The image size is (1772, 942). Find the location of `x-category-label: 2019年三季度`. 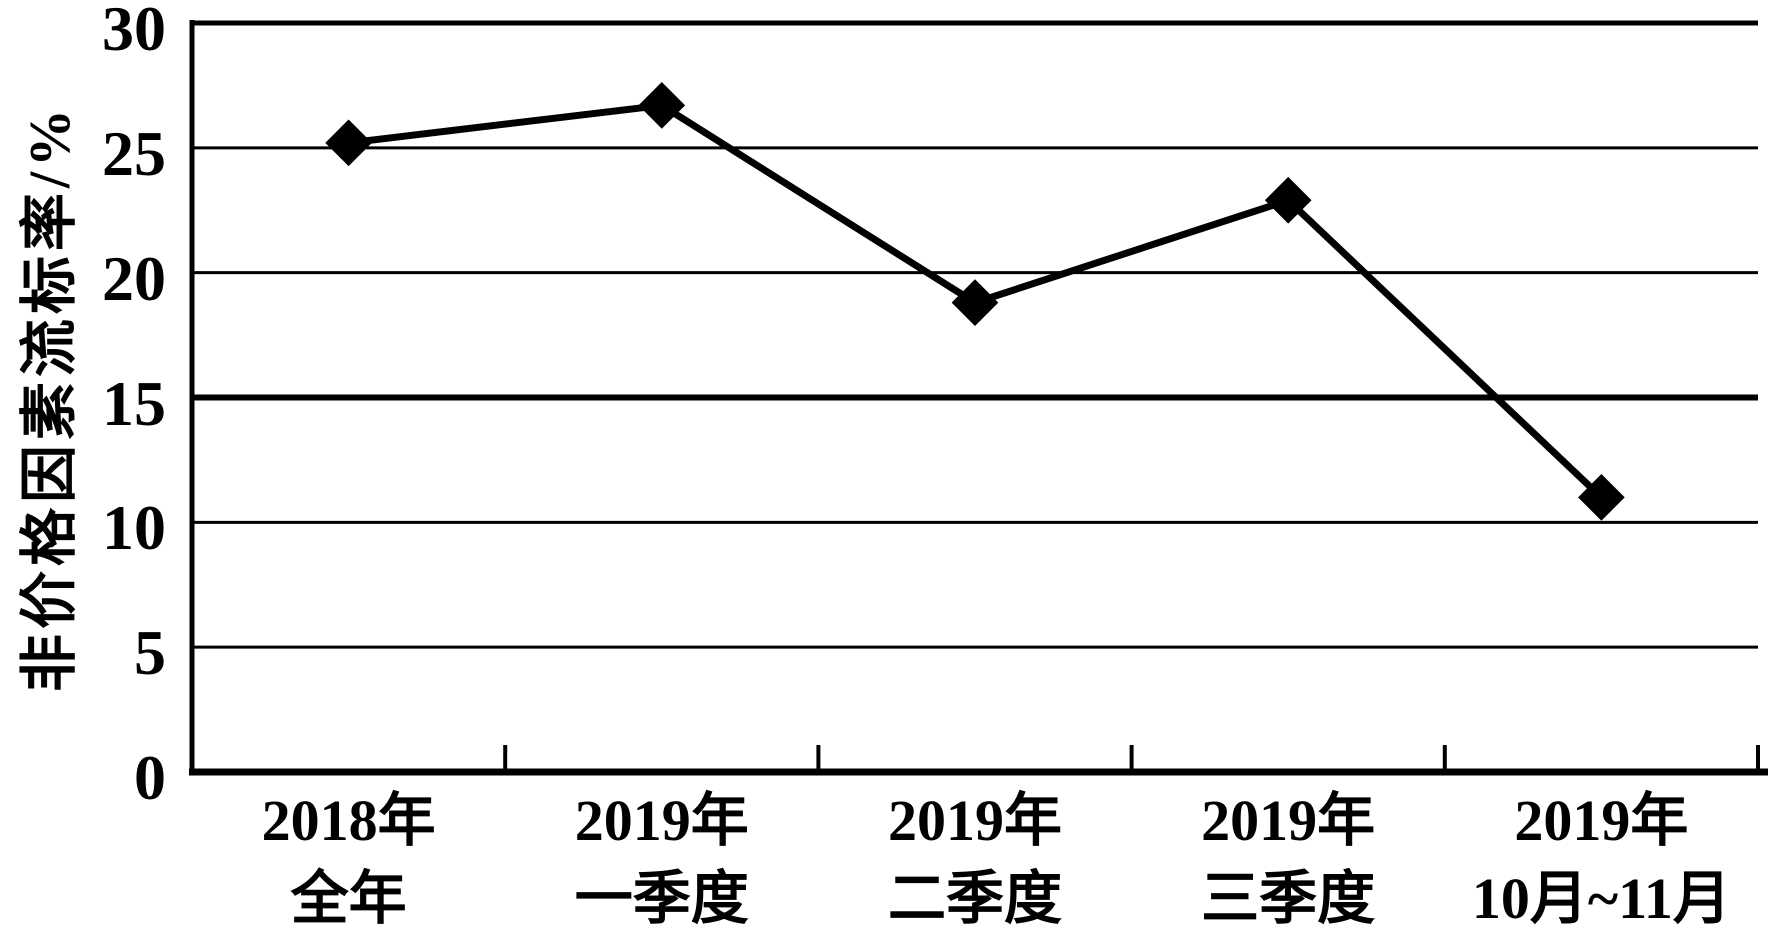

x-category-label: 2019年三季度 is located at coordinates (1288, 860).